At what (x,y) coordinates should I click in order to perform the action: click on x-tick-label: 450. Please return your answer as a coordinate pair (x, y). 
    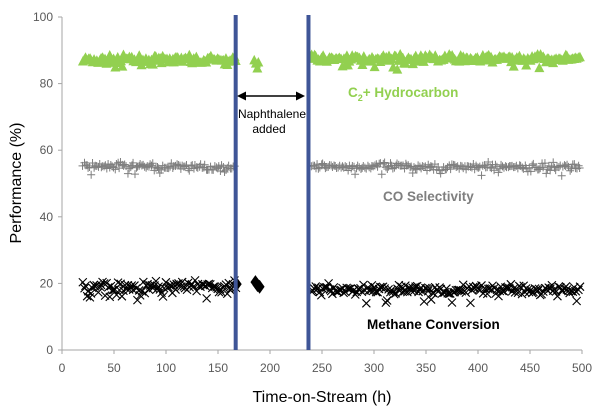
    Looking at the image, I should click on (530, 368).